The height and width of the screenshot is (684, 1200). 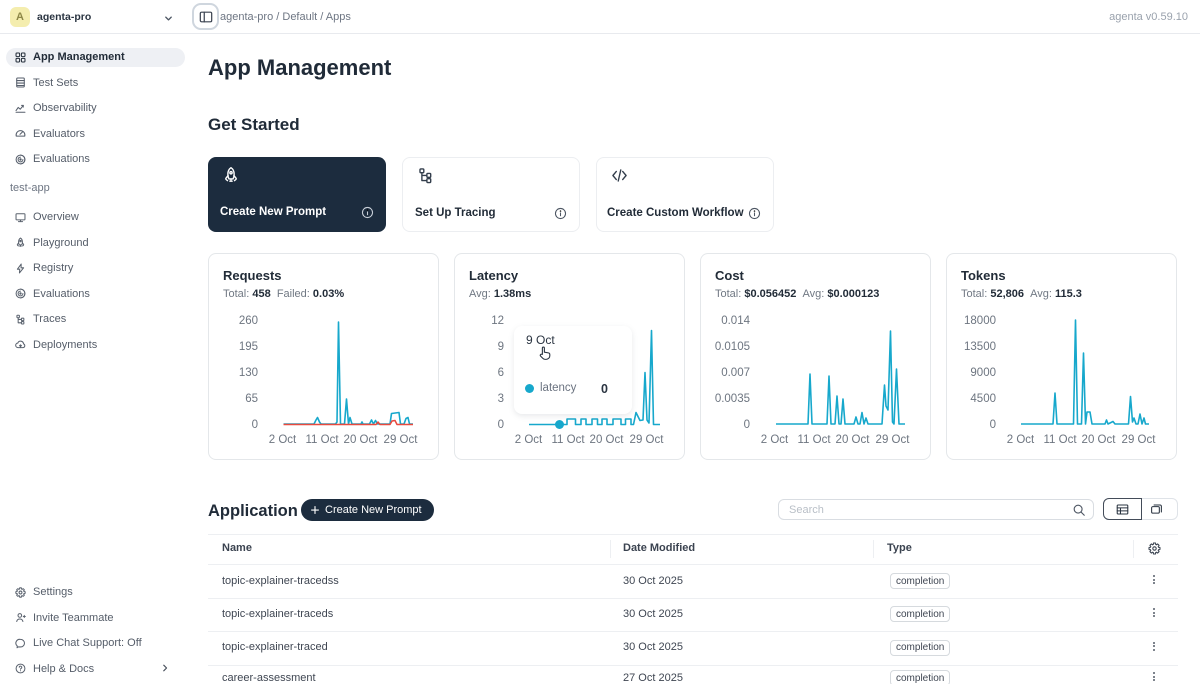 I want to click on svg-text: 0.0035, so click(x=732, y=399).